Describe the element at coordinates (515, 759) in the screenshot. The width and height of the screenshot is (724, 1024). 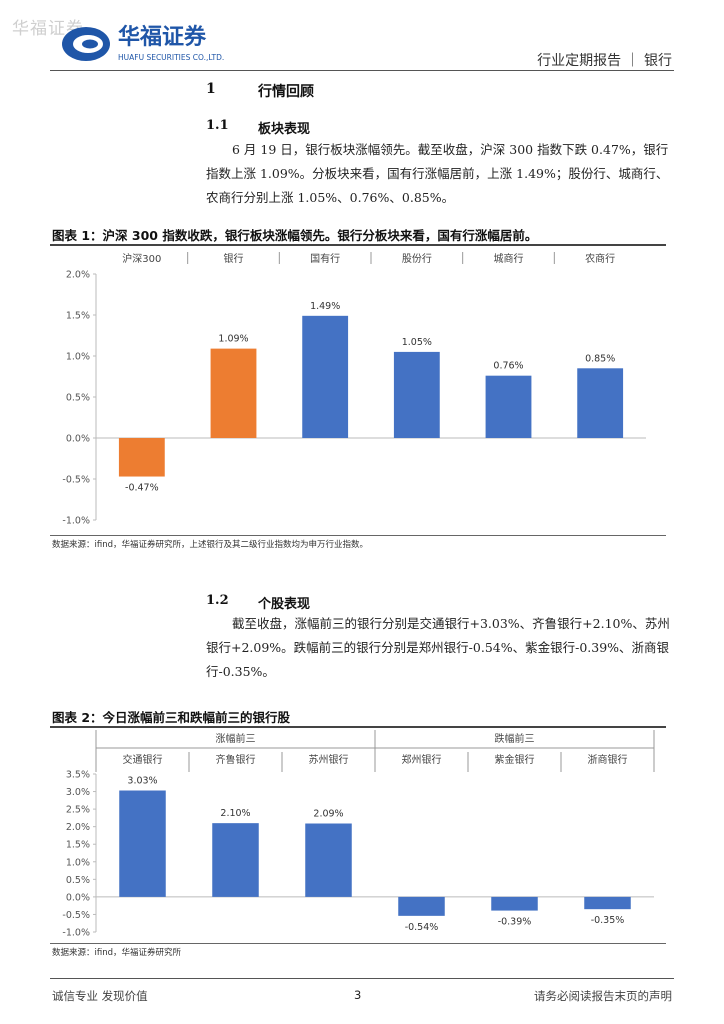
I see `category-label-5: 紫金银行` at that location.